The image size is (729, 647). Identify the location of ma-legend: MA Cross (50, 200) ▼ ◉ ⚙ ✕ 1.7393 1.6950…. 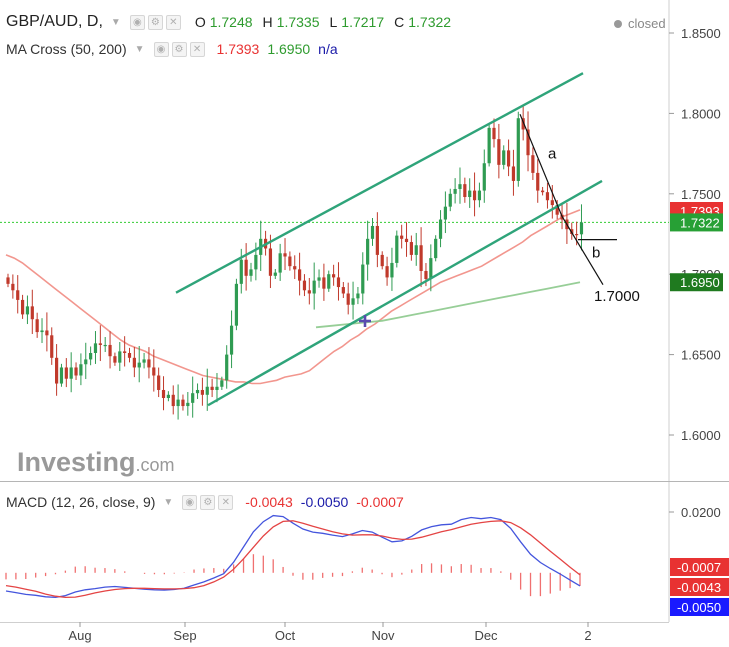
(172, 49).